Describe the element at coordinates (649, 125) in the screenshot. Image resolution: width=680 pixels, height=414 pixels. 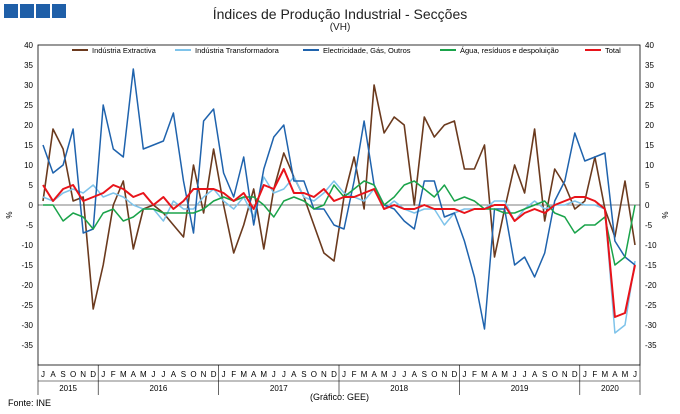
I see `y-tick-label-right: 20` at that location.